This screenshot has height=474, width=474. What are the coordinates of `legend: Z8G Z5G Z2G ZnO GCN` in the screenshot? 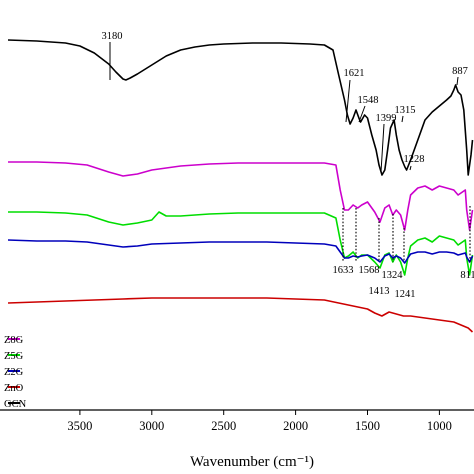 It's located at (15, 372).